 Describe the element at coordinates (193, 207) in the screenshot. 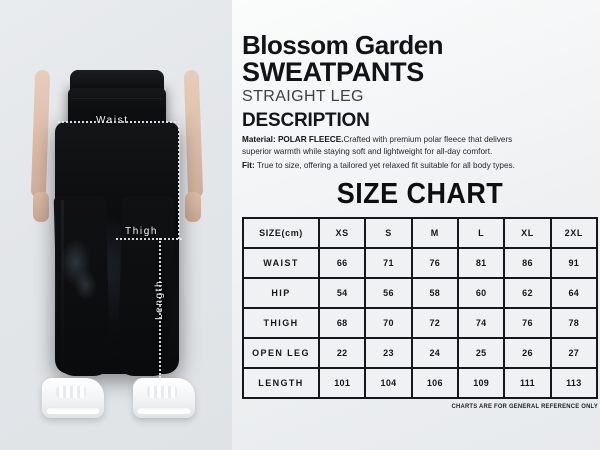

I see `model-hand-right` at that location.